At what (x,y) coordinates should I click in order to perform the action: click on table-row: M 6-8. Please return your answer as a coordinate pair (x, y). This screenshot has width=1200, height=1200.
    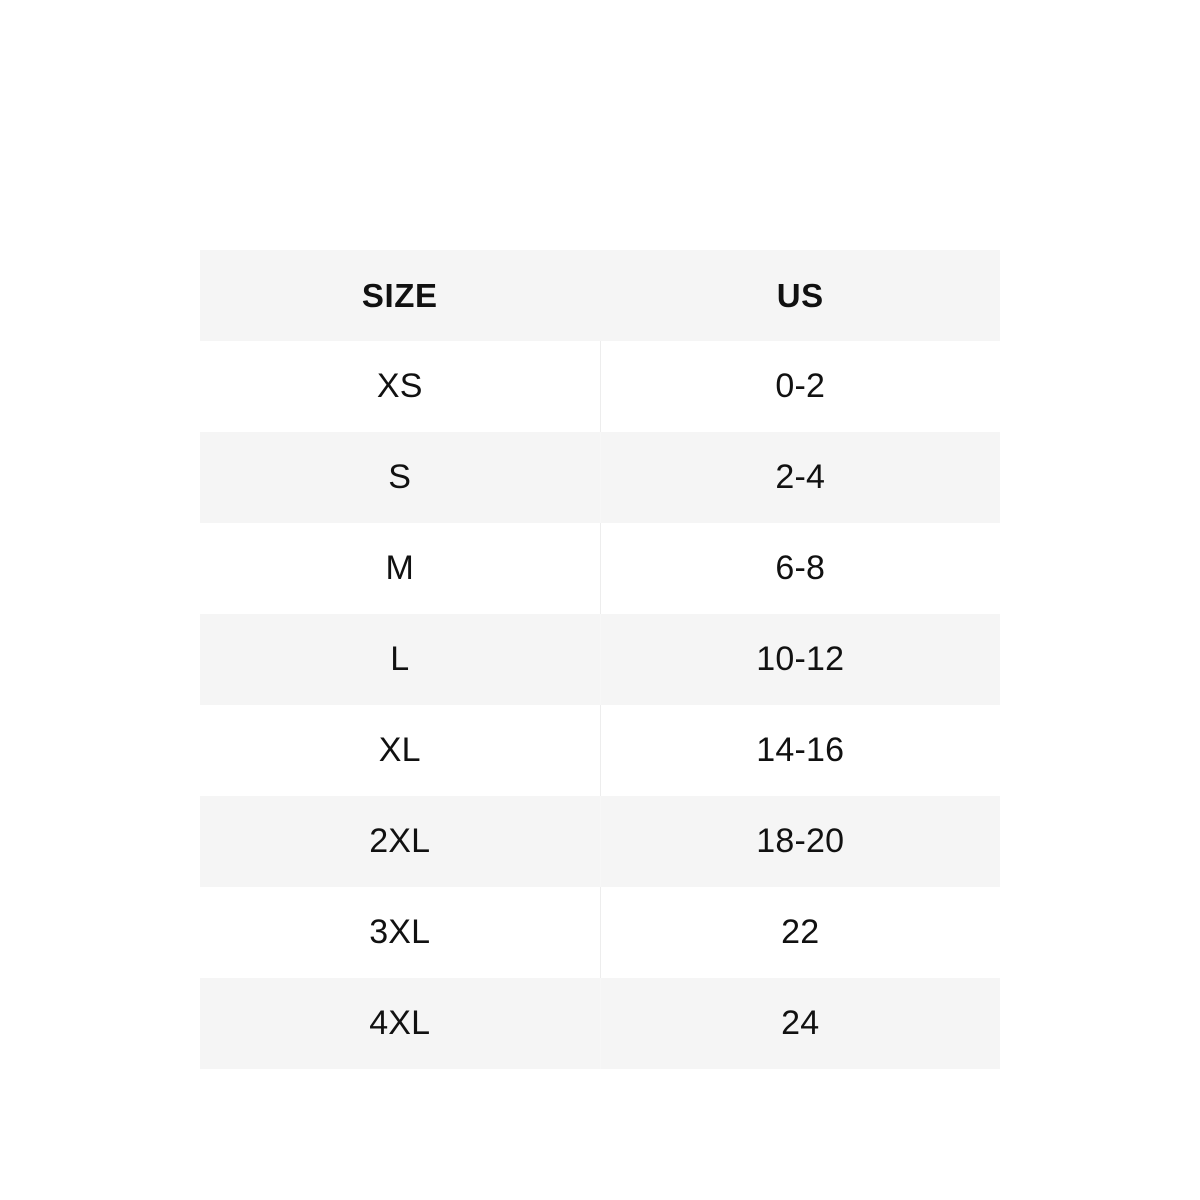
    Looking at the image, I should click on (600, 568).